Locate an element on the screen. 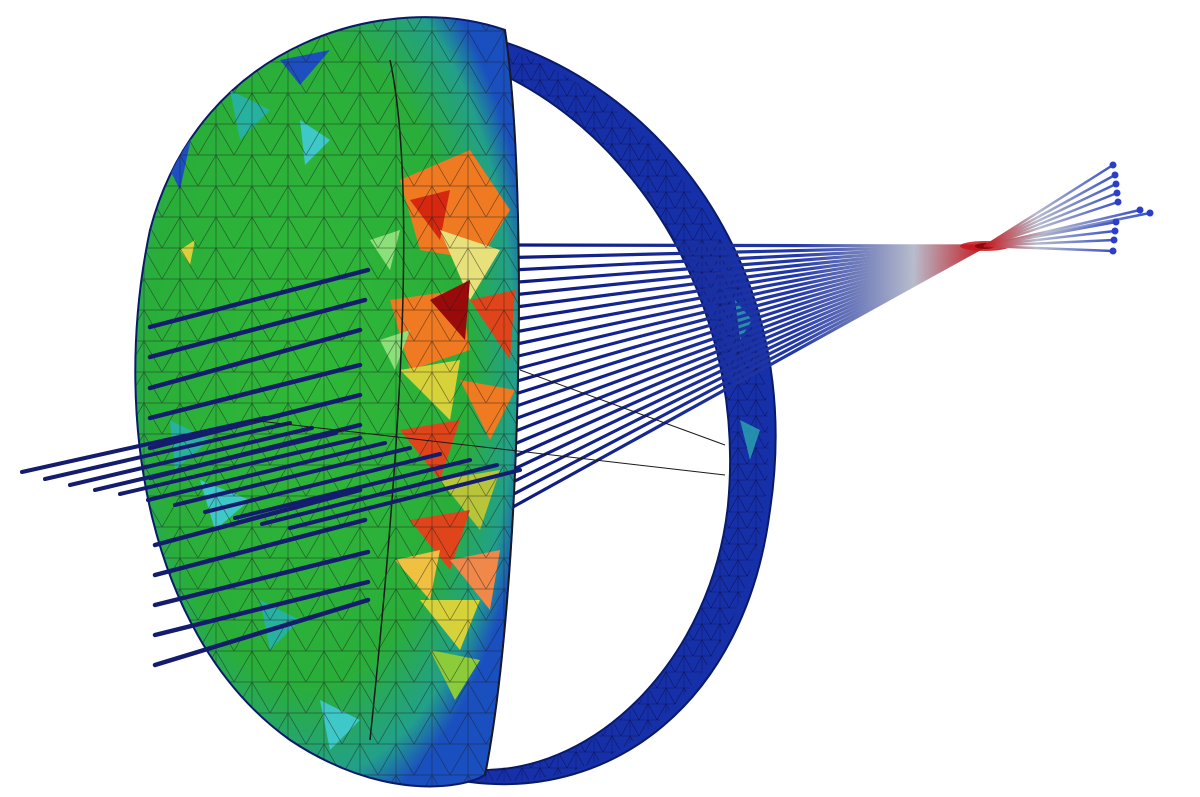 The height and width of the screenshot is (797, 1200). diverging-rays is located at coordinates (1068, 208).